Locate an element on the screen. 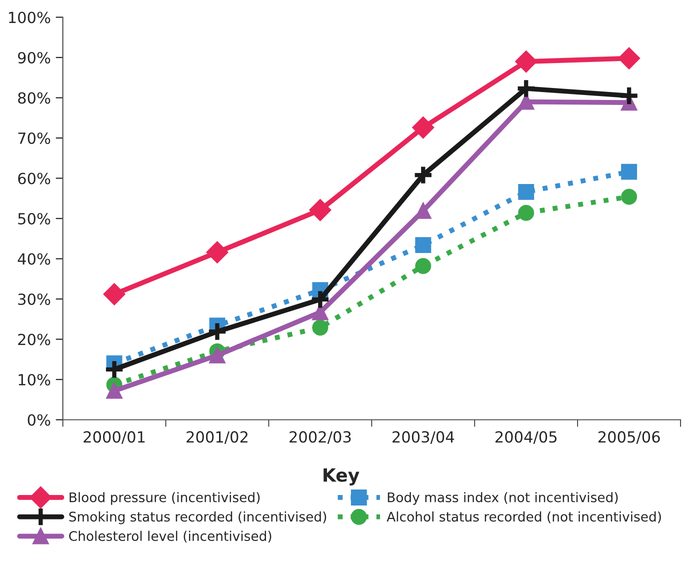 The image size is (698, 575). y-tick-label: 70% is located at coordinates (34, 138).